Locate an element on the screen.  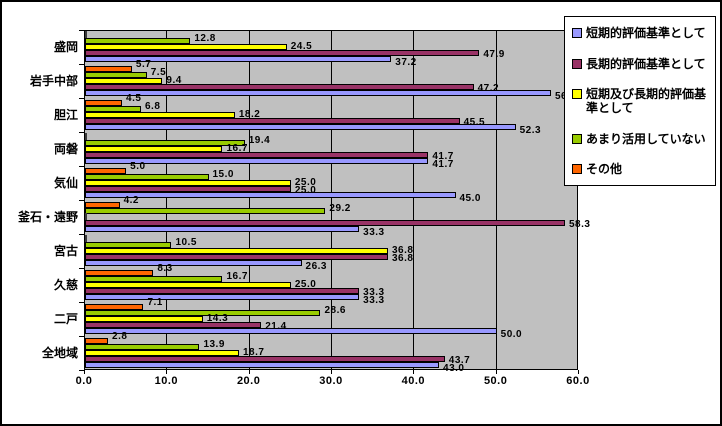
value-label-series3-cat4: 15.0 is located at coordinates (223, 174).